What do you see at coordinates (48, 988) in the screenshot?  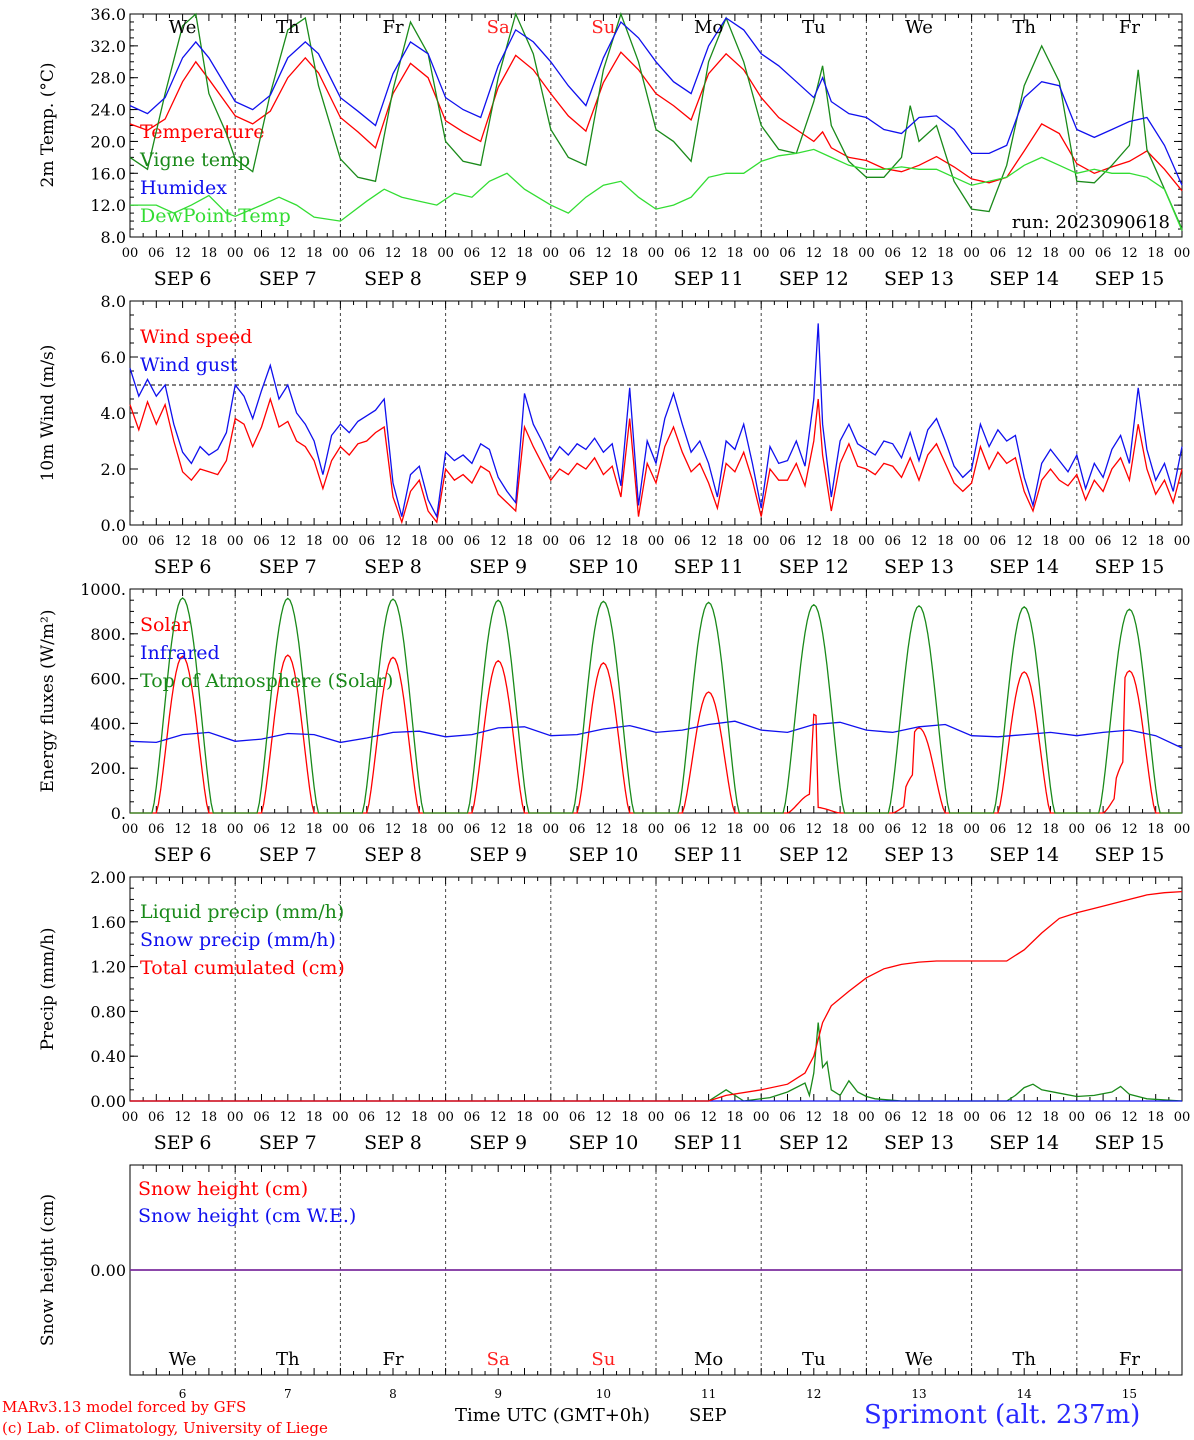 I see `y-axis-title: Precip (mm/h)` at bounding box center [48, 988].